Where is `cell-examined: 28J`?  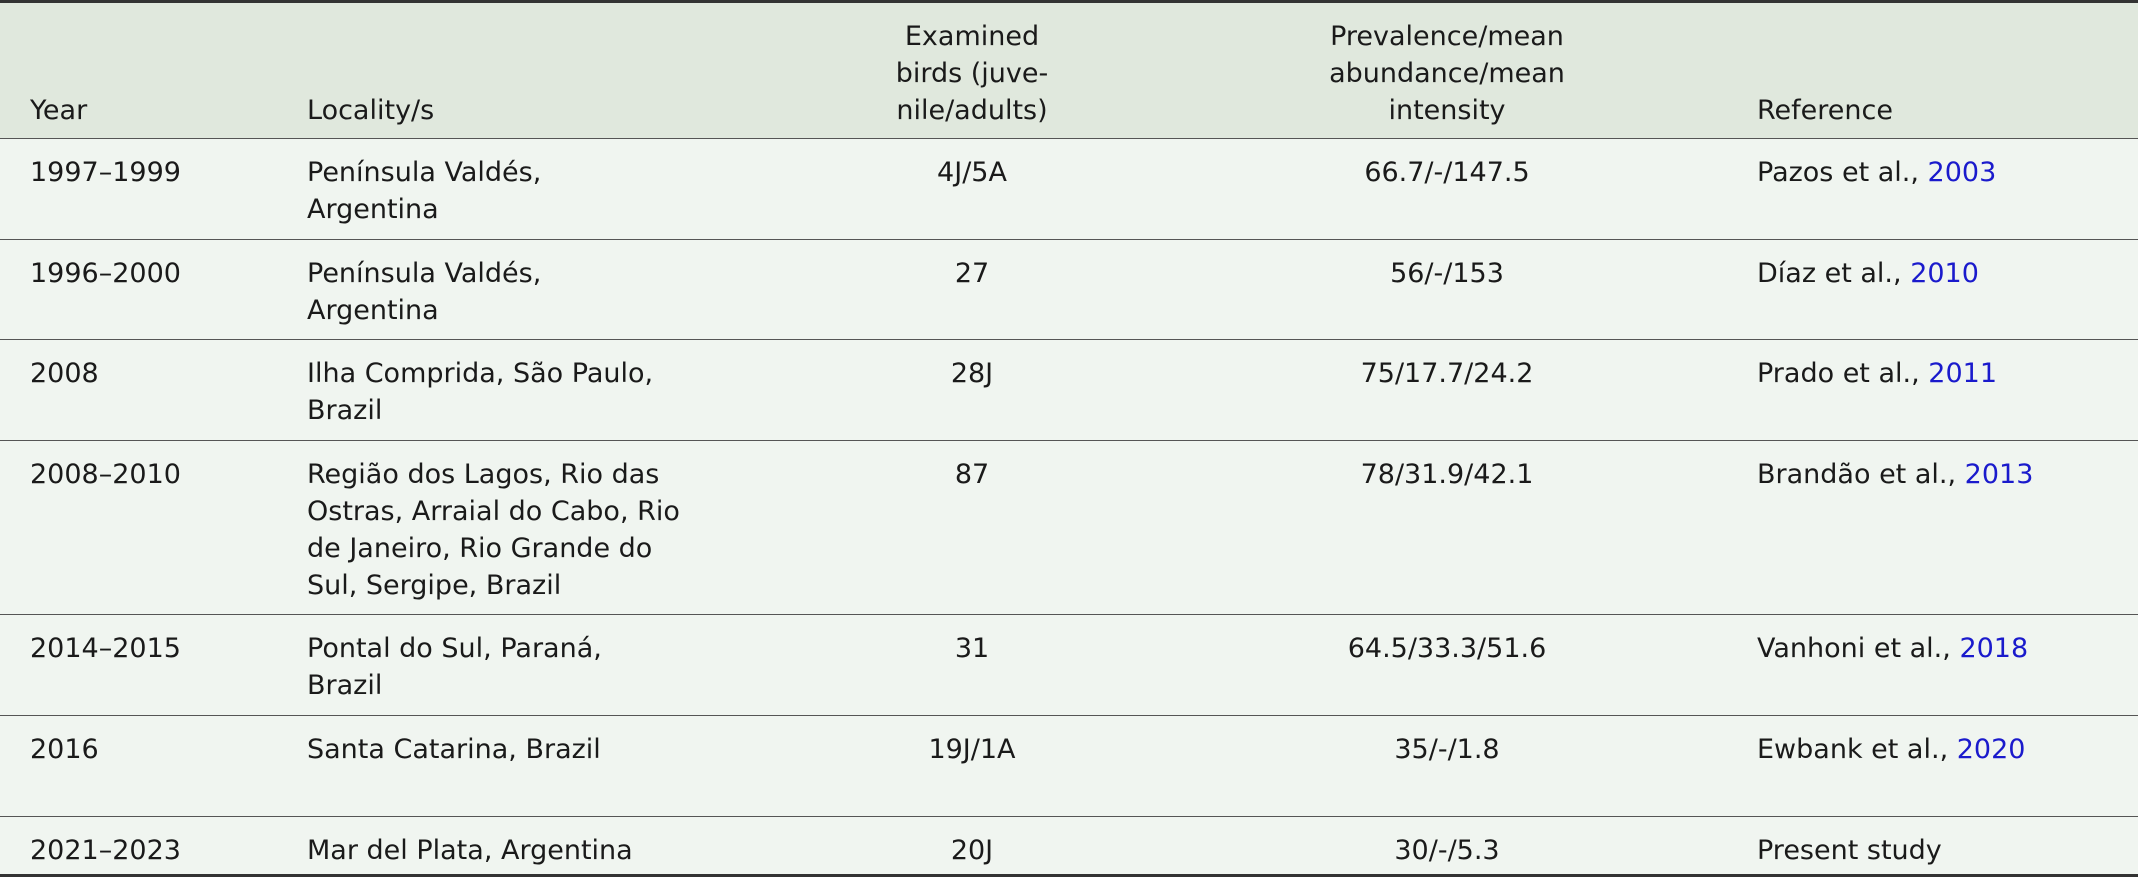 cell-examined: 28J is located at coordinates (972, 390).